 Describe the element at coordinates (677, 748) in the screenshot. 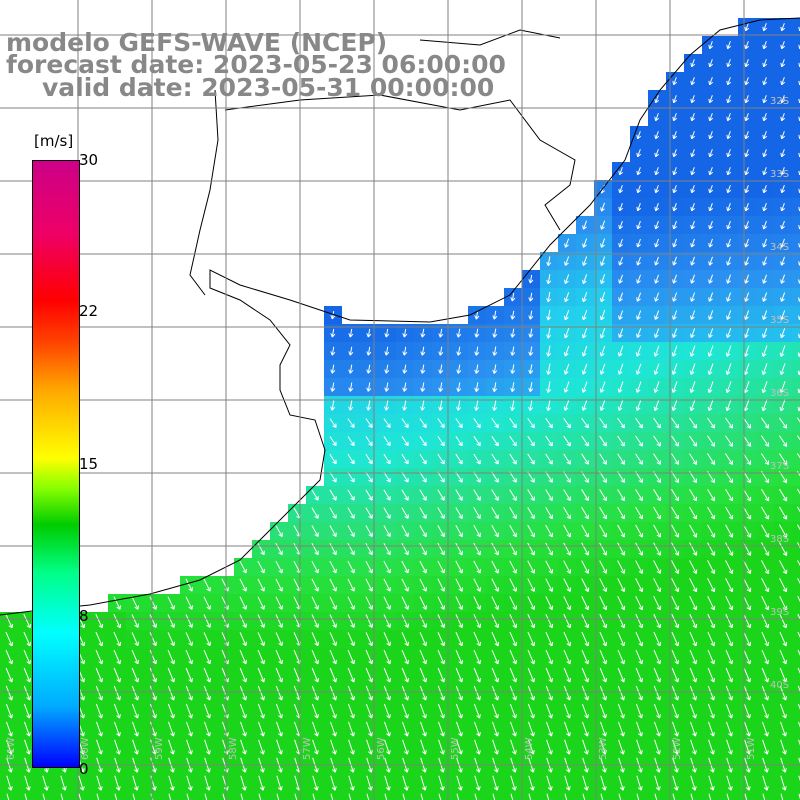

I see `longitude-label: 52W` at that location.